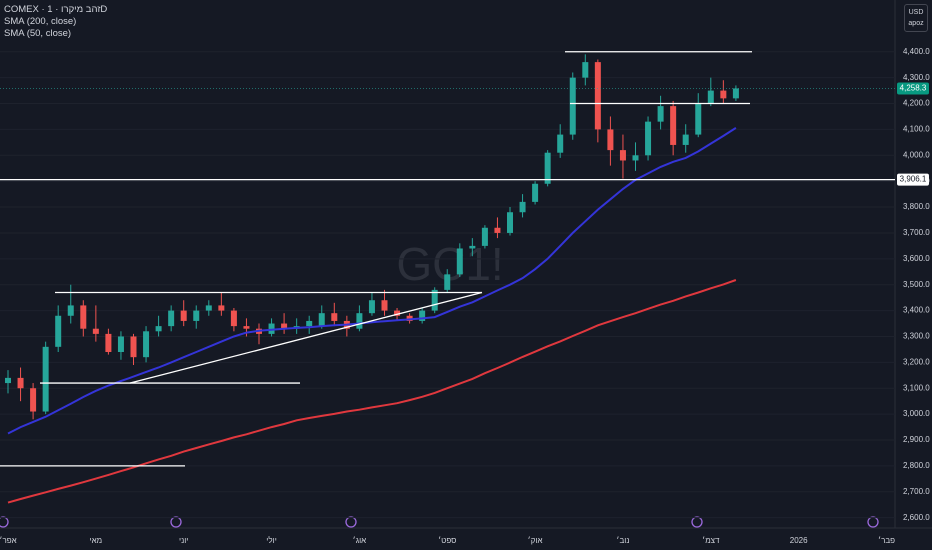  Describe the element at coordinates (916, 232) in the screenshot. I see `y-tick-label: 3,700.0` at that location.